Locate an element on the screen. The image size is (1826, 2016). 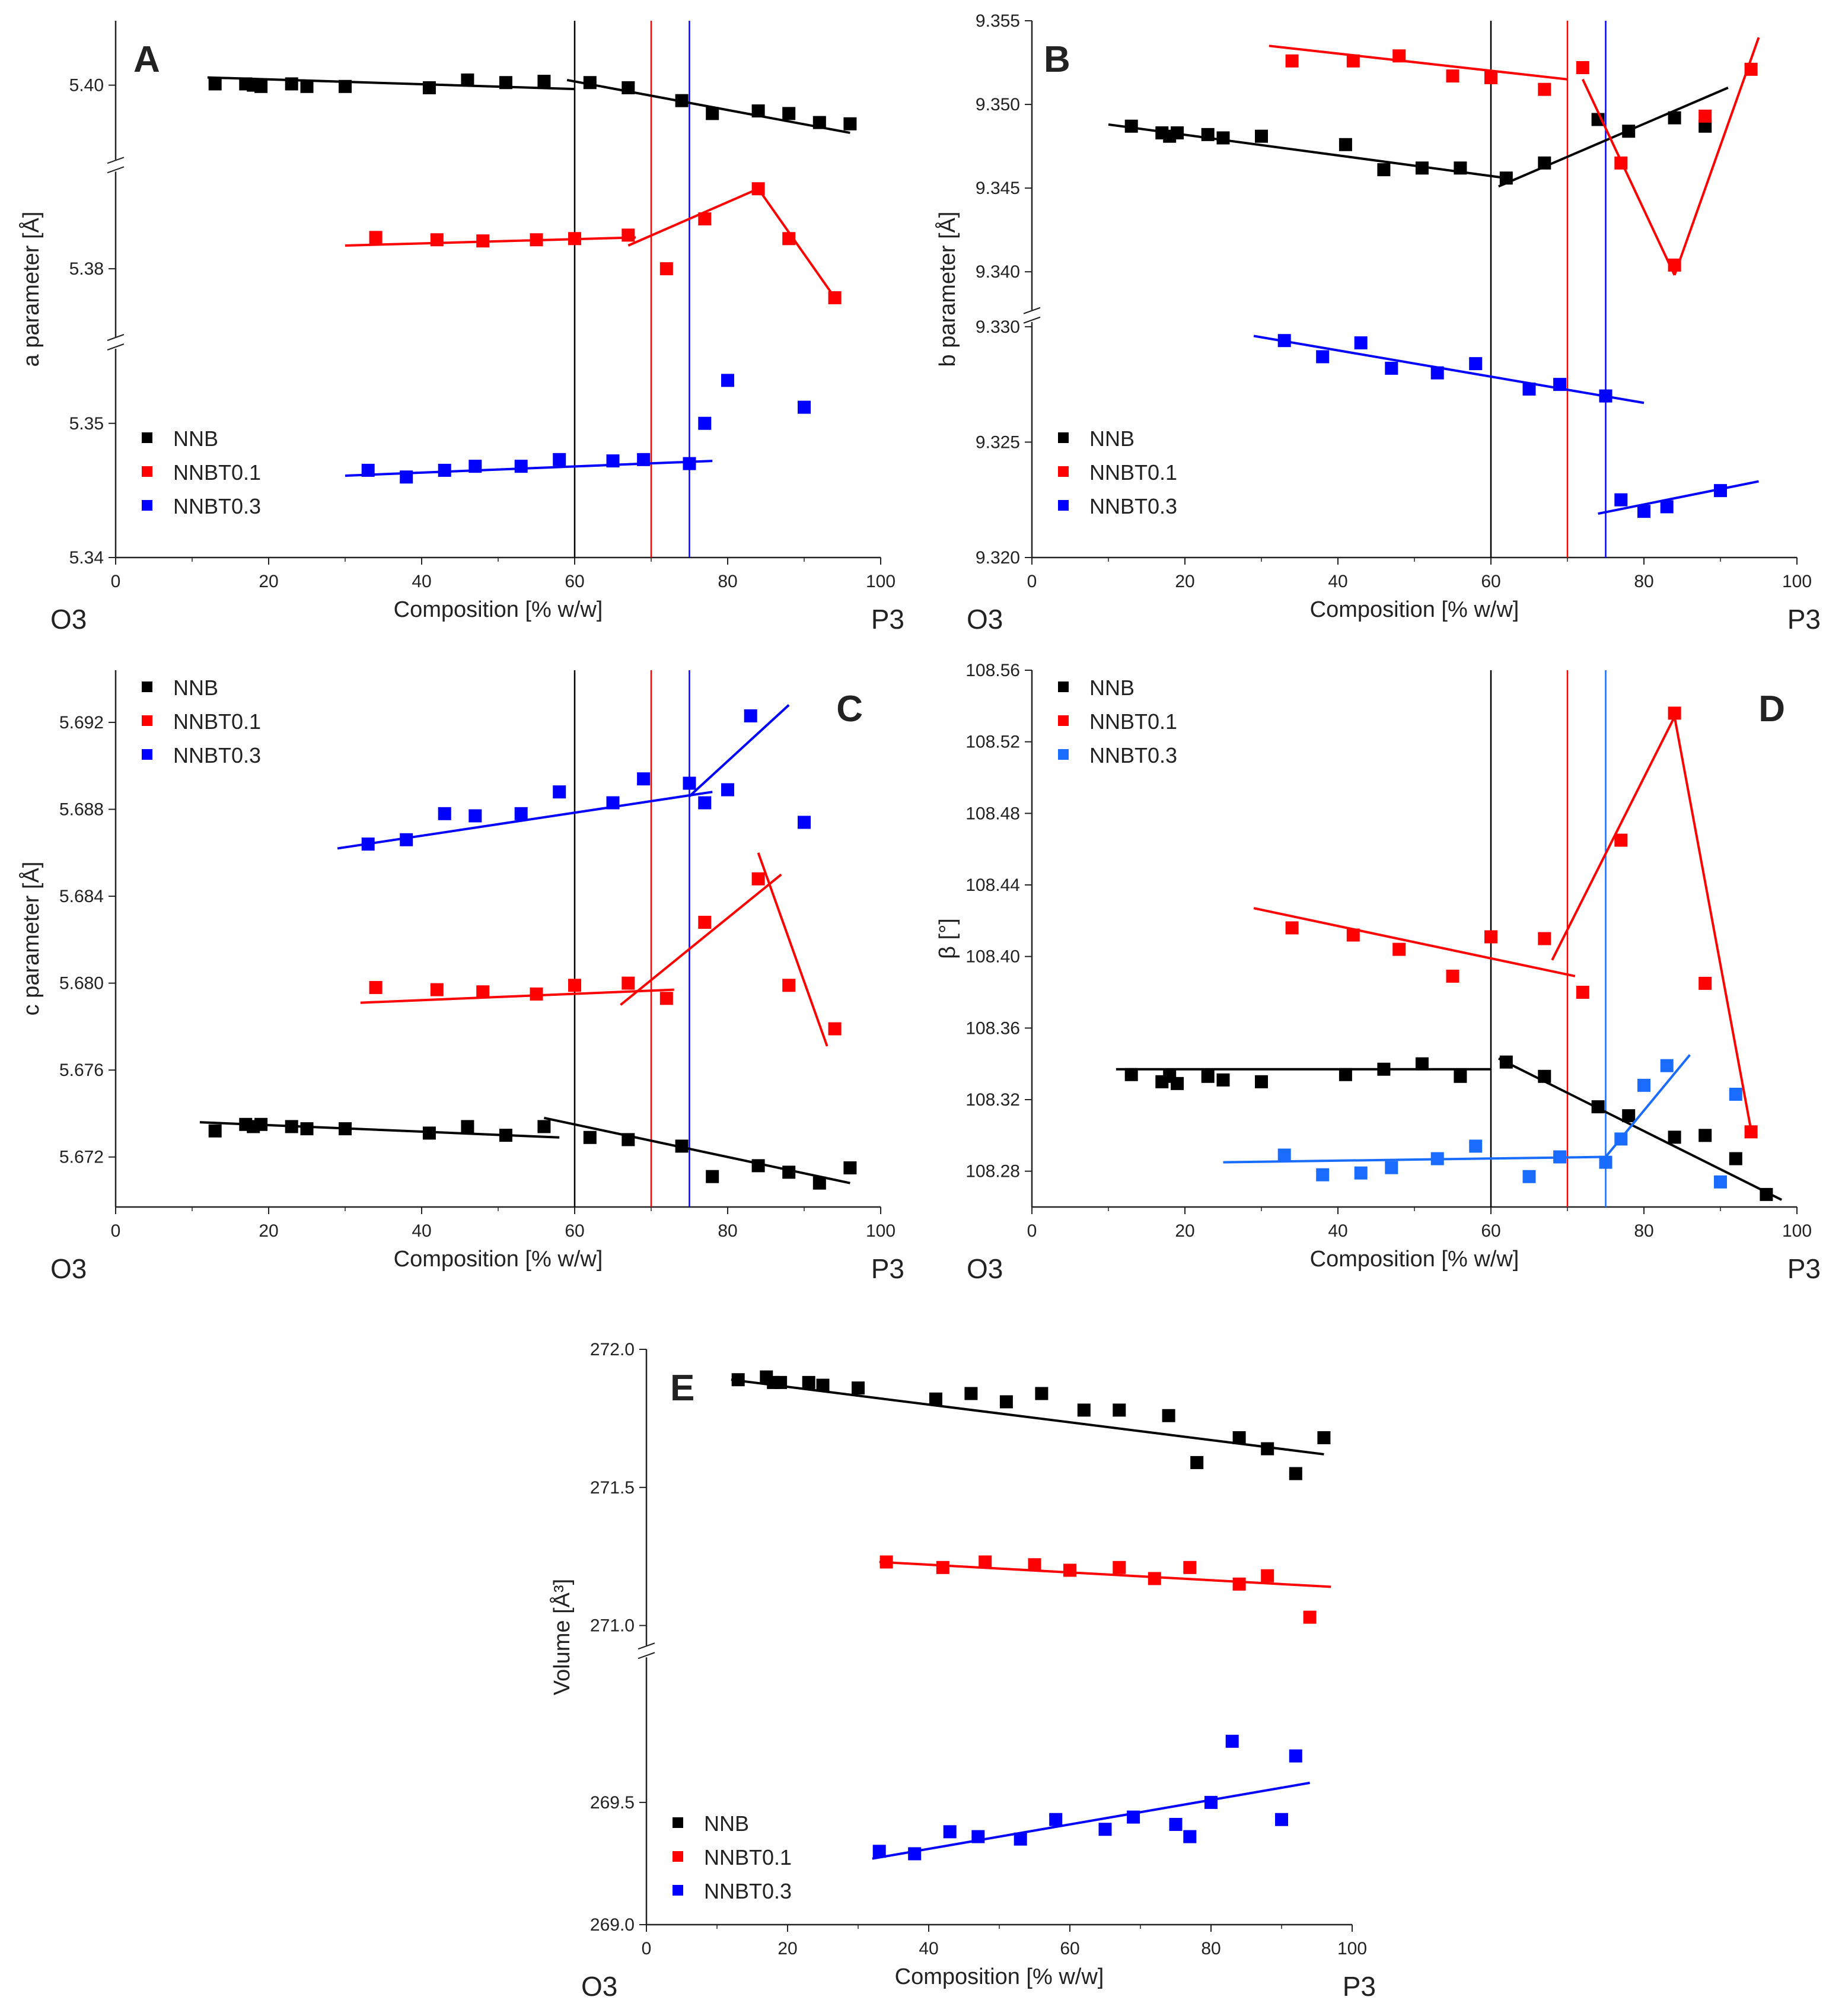
y-axis-label: Volume [Å³] is located at coordinates (562, 1637).